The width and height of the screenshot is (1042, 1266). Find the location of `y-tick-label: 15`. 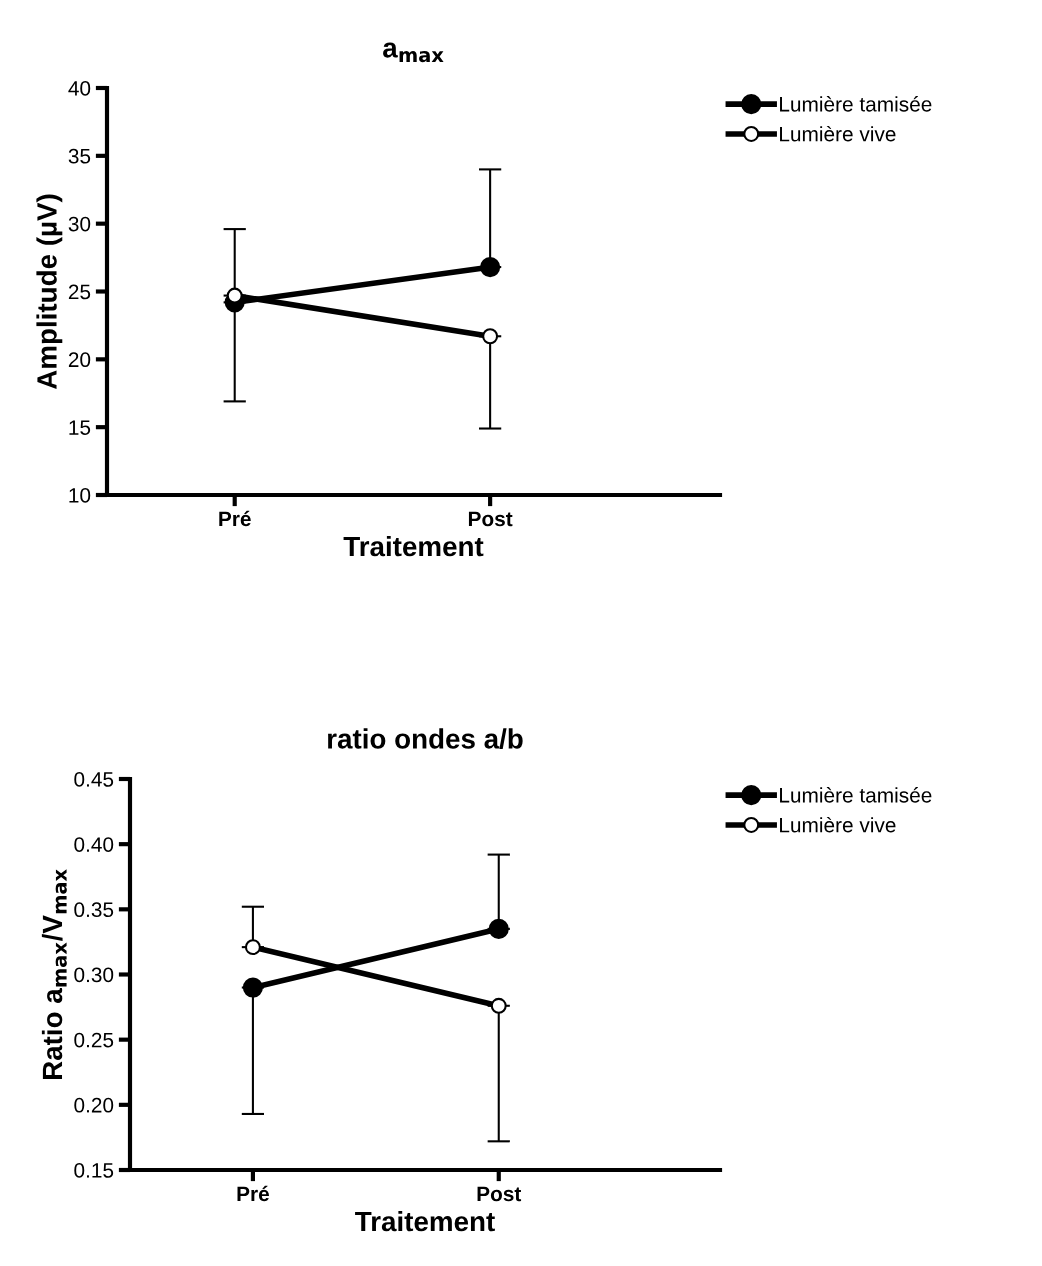

y-tick-label: 15 is located at coordinates (80, 427).